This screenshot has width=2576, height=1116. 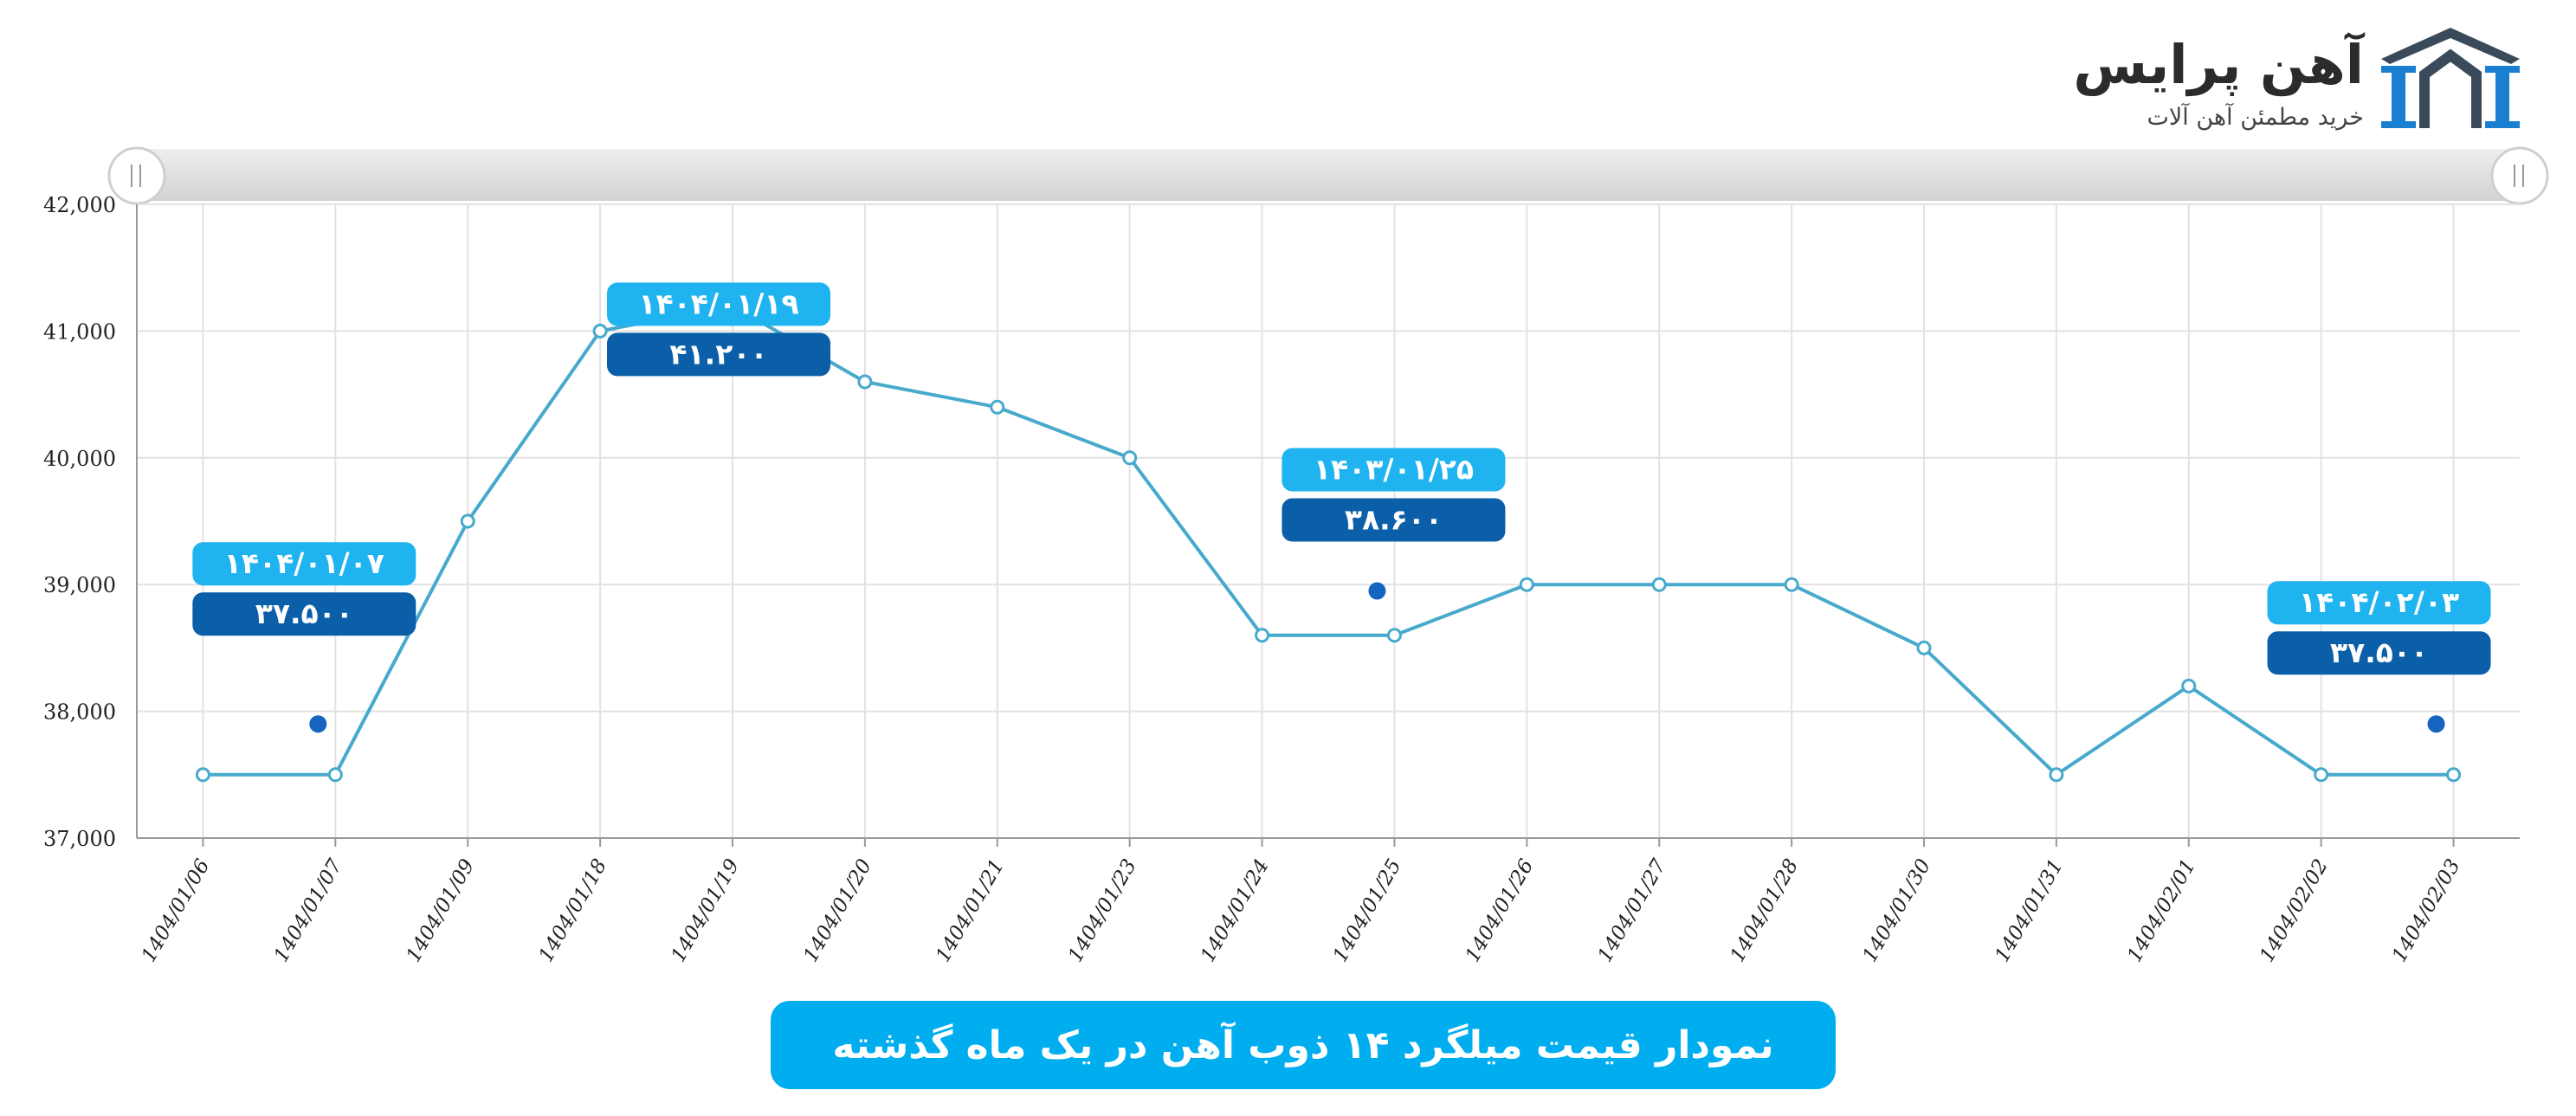 What do you see at coordinates (2519, 175) in the screenshot?
I see `scrollbar-handle-right` at bounding box center [2519, 175].